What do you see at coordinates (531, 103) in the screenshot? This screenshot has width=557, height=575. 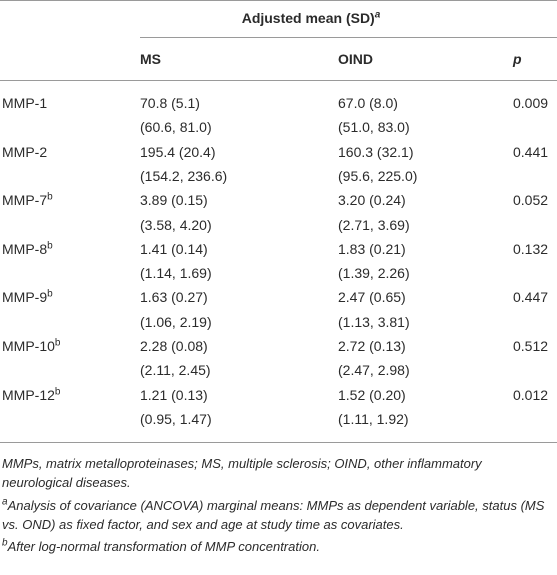 I see `p-value: 0.009` at bounding box center [531, 103].